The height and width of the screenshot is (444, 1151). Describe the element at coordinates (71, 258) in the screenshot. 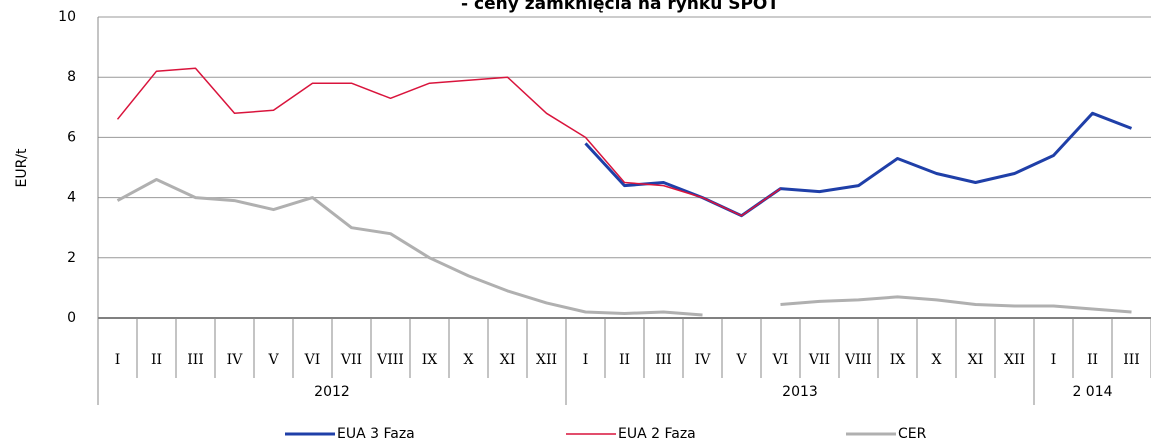

I see `y-tick-label: 2` at that location.